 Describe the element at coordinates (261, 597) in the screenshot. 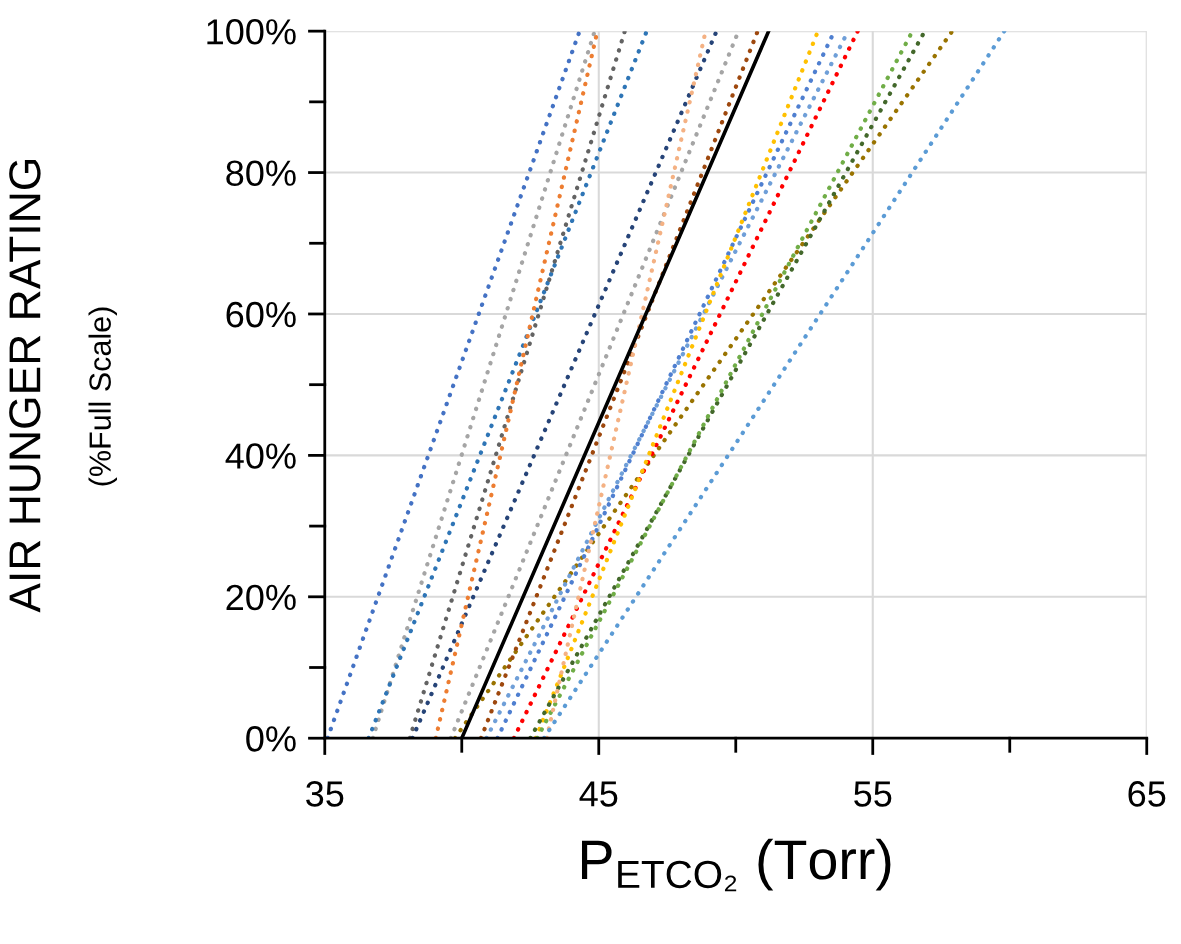

I see `y-tick-label: 20%` at that location.